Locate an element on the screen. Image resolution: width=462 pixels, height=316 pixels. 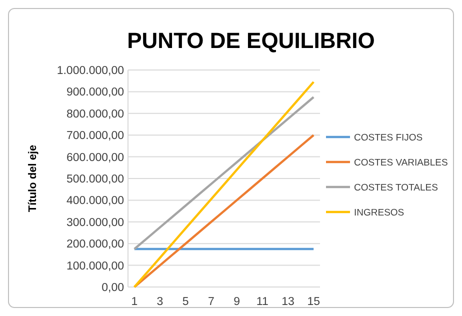
y-tick-label: 100.000,00 is located at coordinates (95, 266).